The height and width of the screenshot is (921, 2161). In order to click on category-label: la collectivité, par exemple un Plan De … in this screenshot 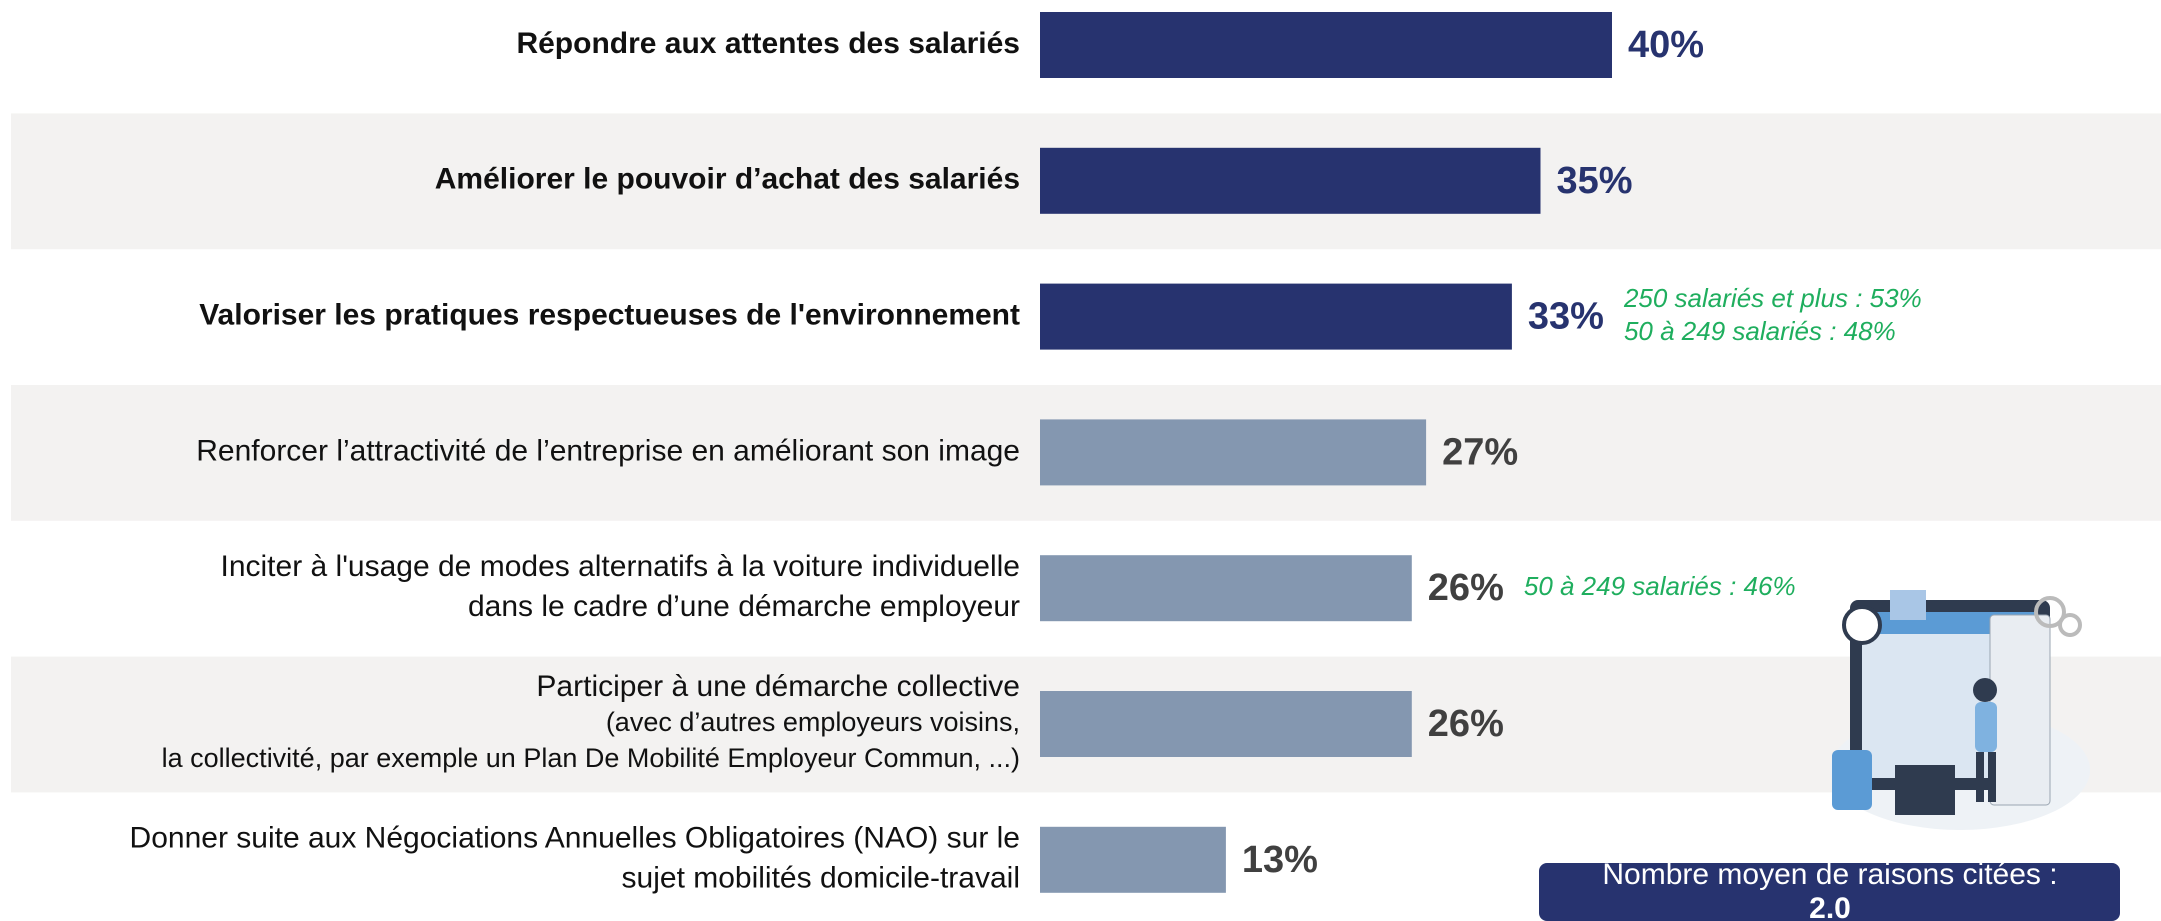, I will do `click(591, 758)`.